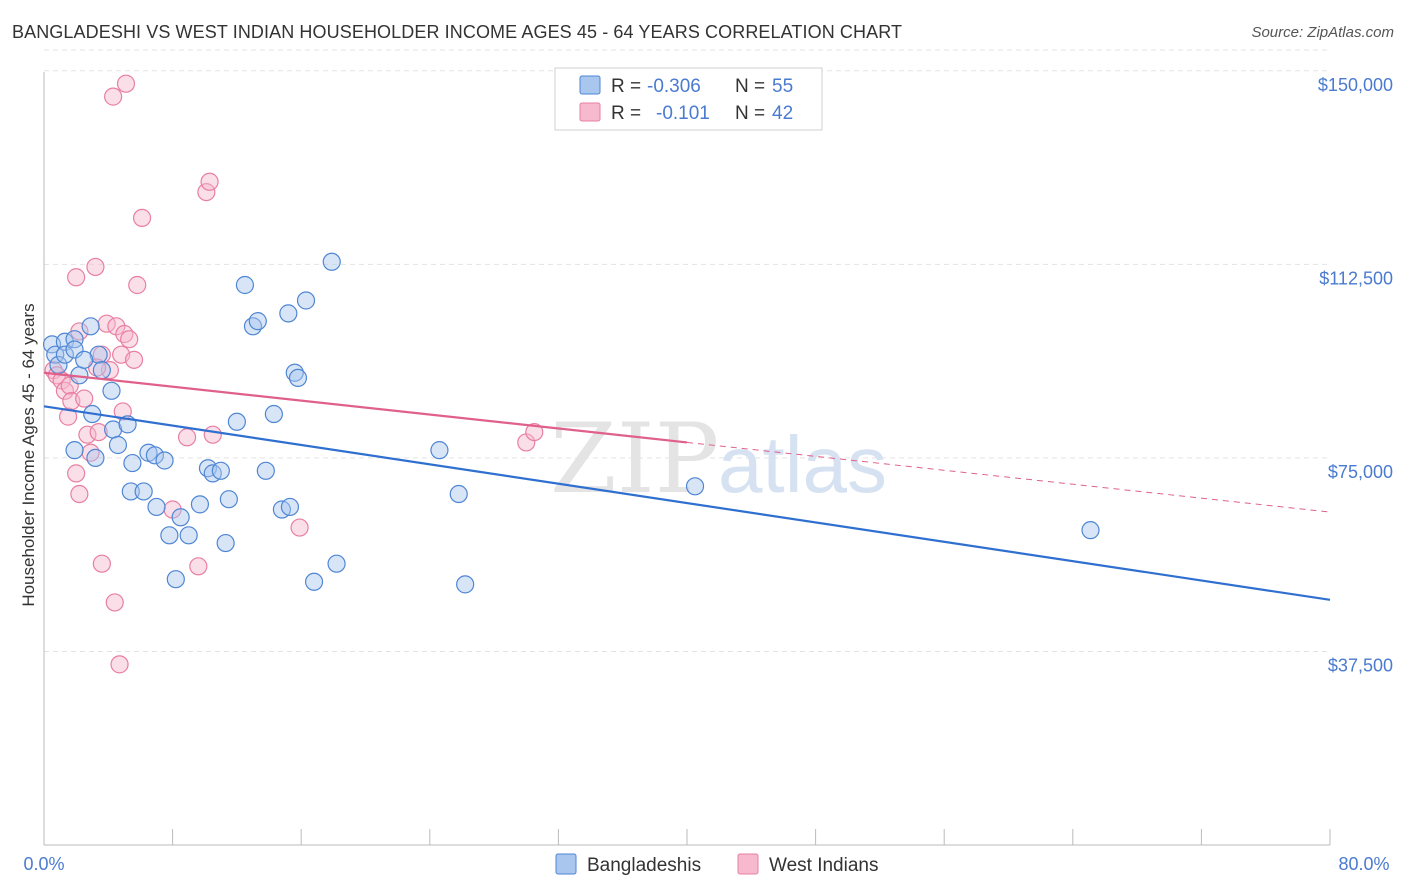 This screenshot has height=892, width=1406. Describe the element at coordinates (716, 864) in the screenshot. I see `series-legend: Bangladeshis West Indians` at that location.